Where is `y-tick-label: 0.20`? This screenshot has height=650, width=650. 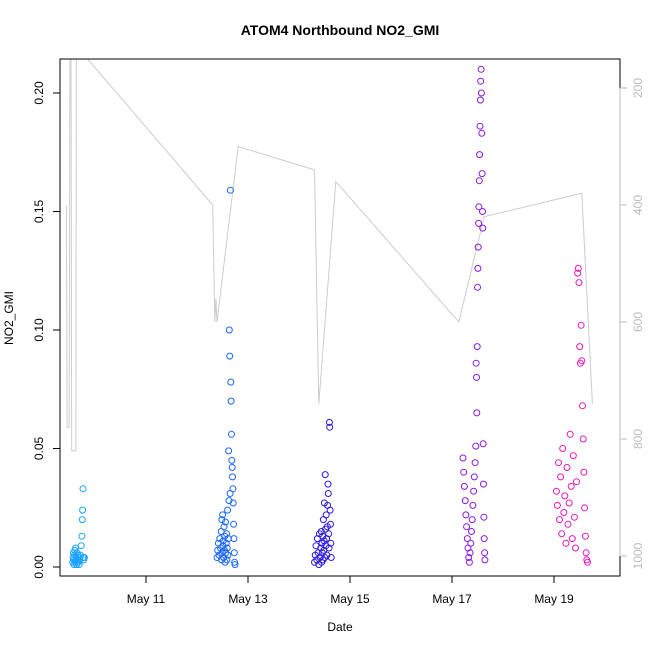
y-tick-label: 0.20 is located at coordinates (39, 93).